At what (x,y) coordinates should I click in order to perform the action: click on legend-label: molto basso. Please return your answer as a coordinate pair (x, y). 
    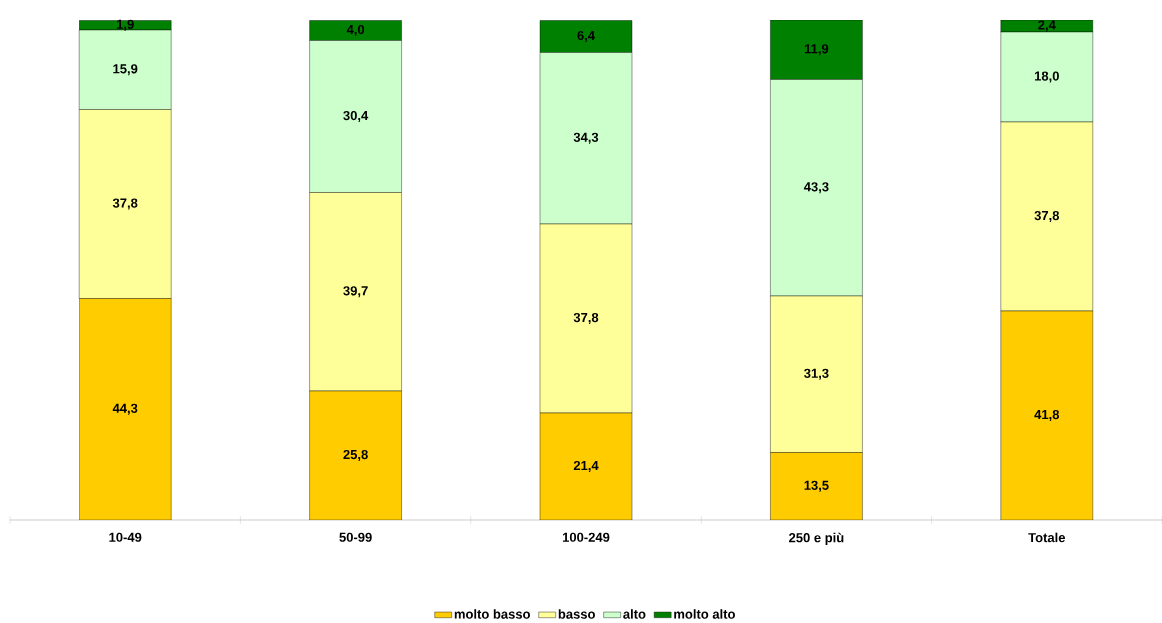
    Looking at the image, I should click on (492, 614).